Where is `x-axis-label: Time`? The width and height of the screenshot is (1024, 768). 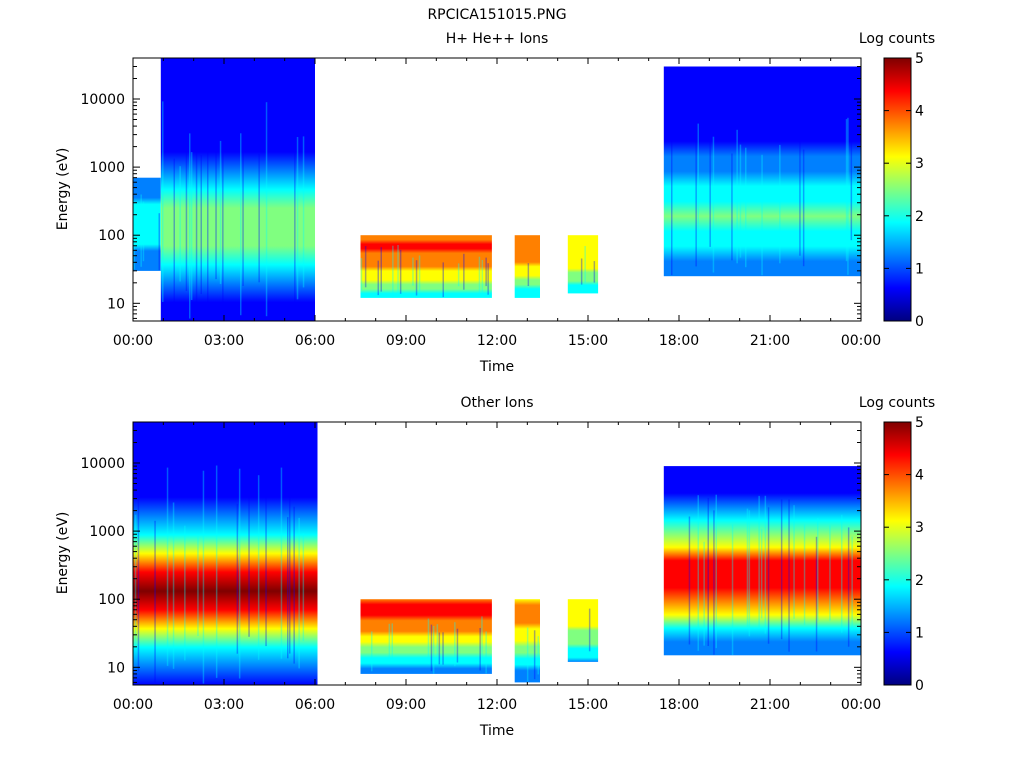 x-axis-label: Time is located at coordinates (496, 731).